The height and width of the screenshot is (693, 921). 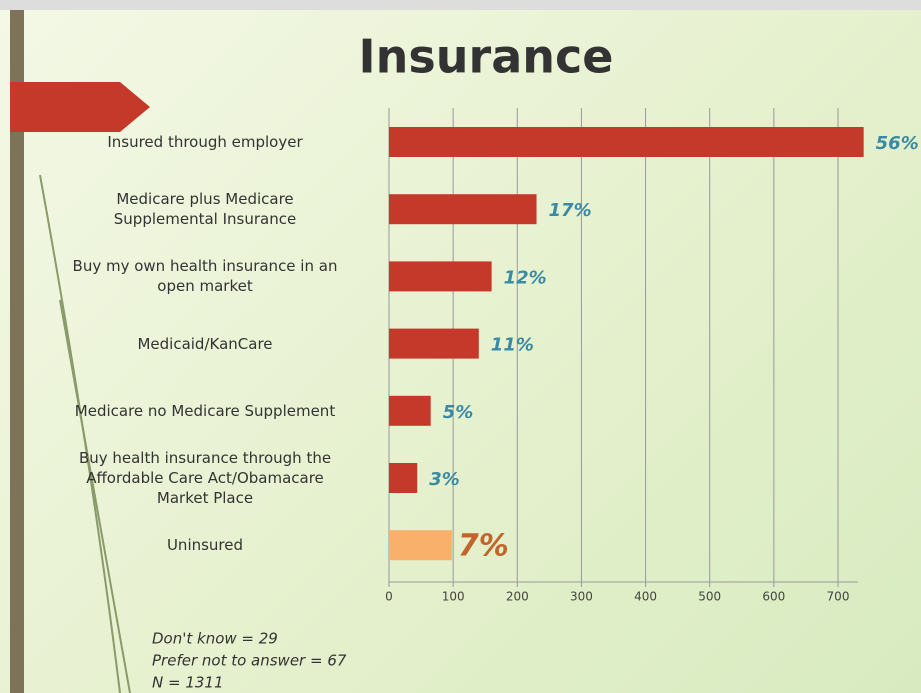 I want to click on x-tick-label: 100, so click(x=453, y=597).